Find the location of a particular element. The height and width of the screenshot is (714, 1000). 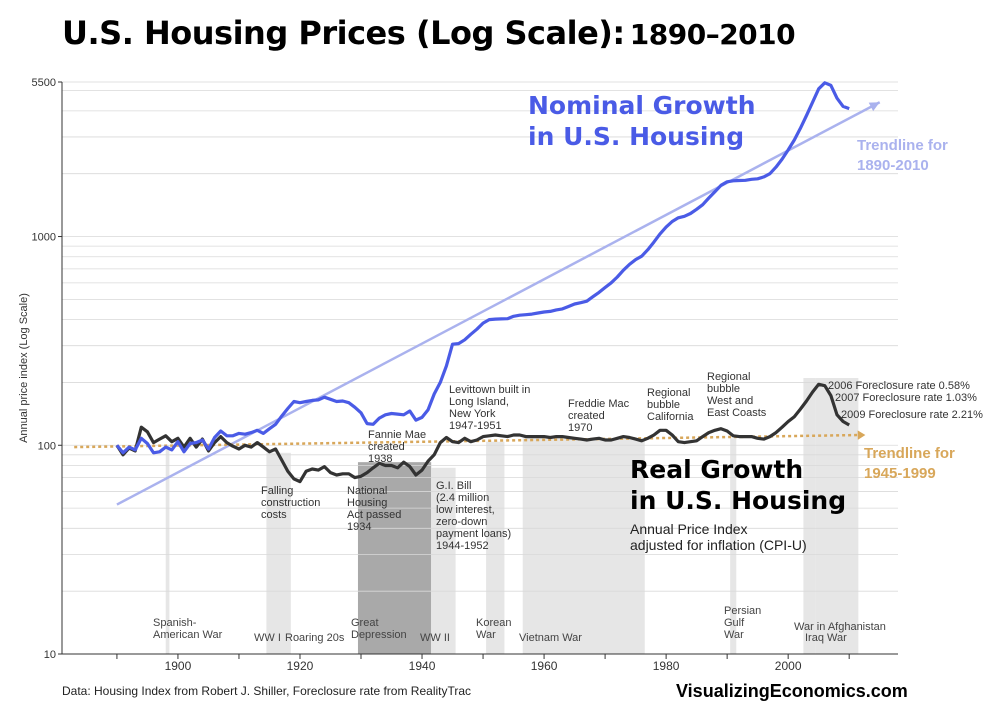

annotation-line: Housing is located at coordinates (367, 503).